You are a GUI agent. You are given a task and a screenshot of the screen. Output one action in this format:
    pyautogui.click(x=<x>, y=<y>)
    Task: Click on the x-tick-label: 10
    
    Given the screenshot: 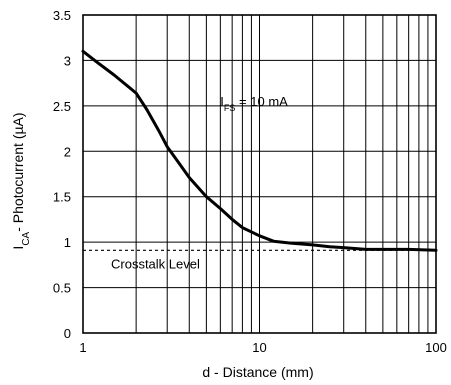 What is the action you would take?
    pyautogui.click(x=259, y=347)
    